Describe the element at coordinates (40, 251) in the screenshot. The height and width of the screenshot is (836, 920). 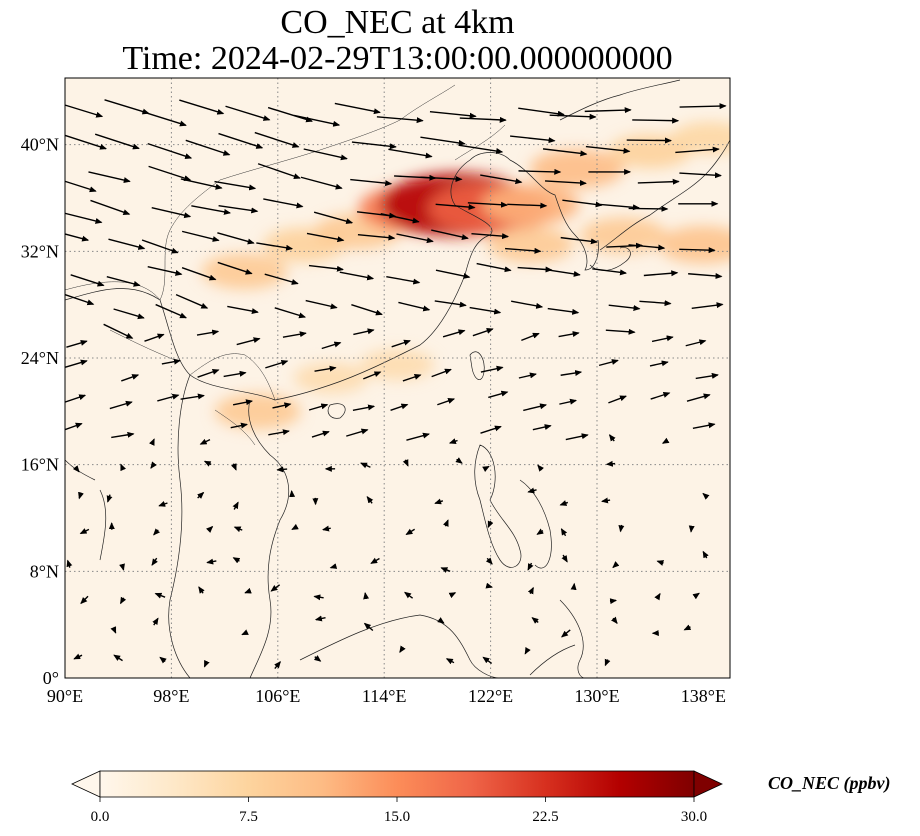
I see `lat-tick-label: 32°N` at that location.